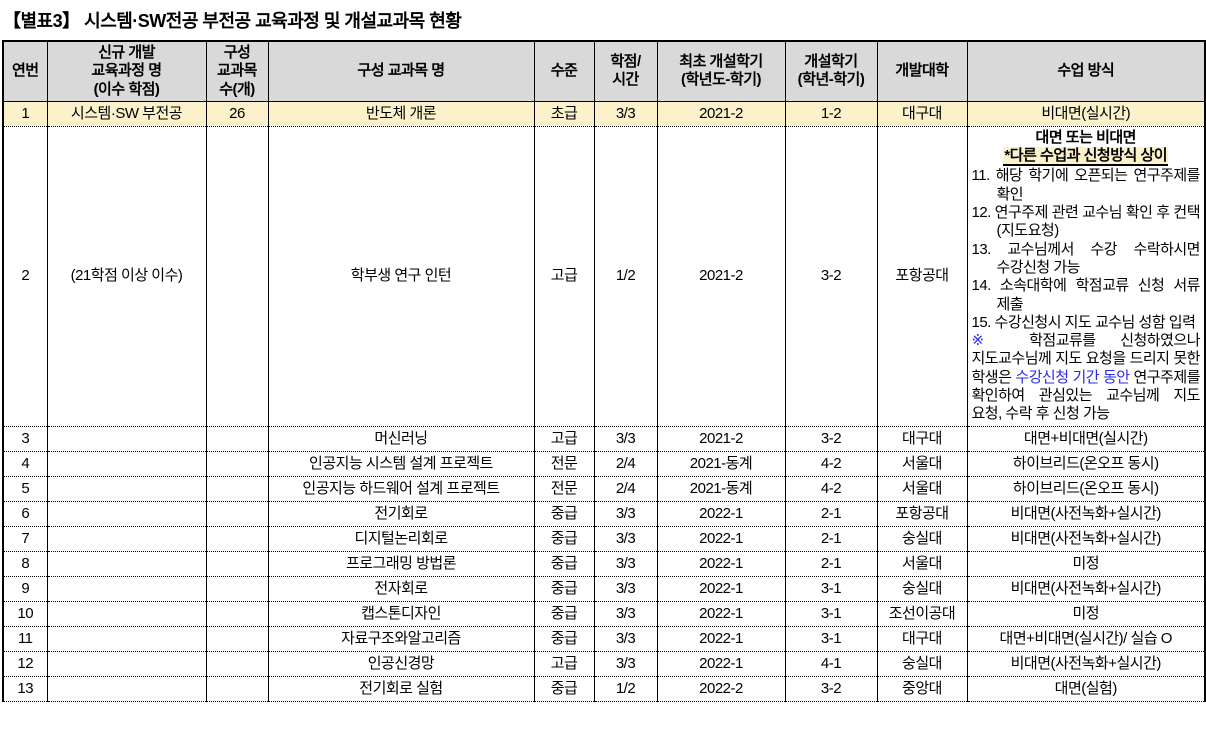 This screenshot has width=1206, height=734. Describe the element at coordinates (126, 276) in the screenshot. I see `cell-program: (21학점 이상 이수)` at that location.